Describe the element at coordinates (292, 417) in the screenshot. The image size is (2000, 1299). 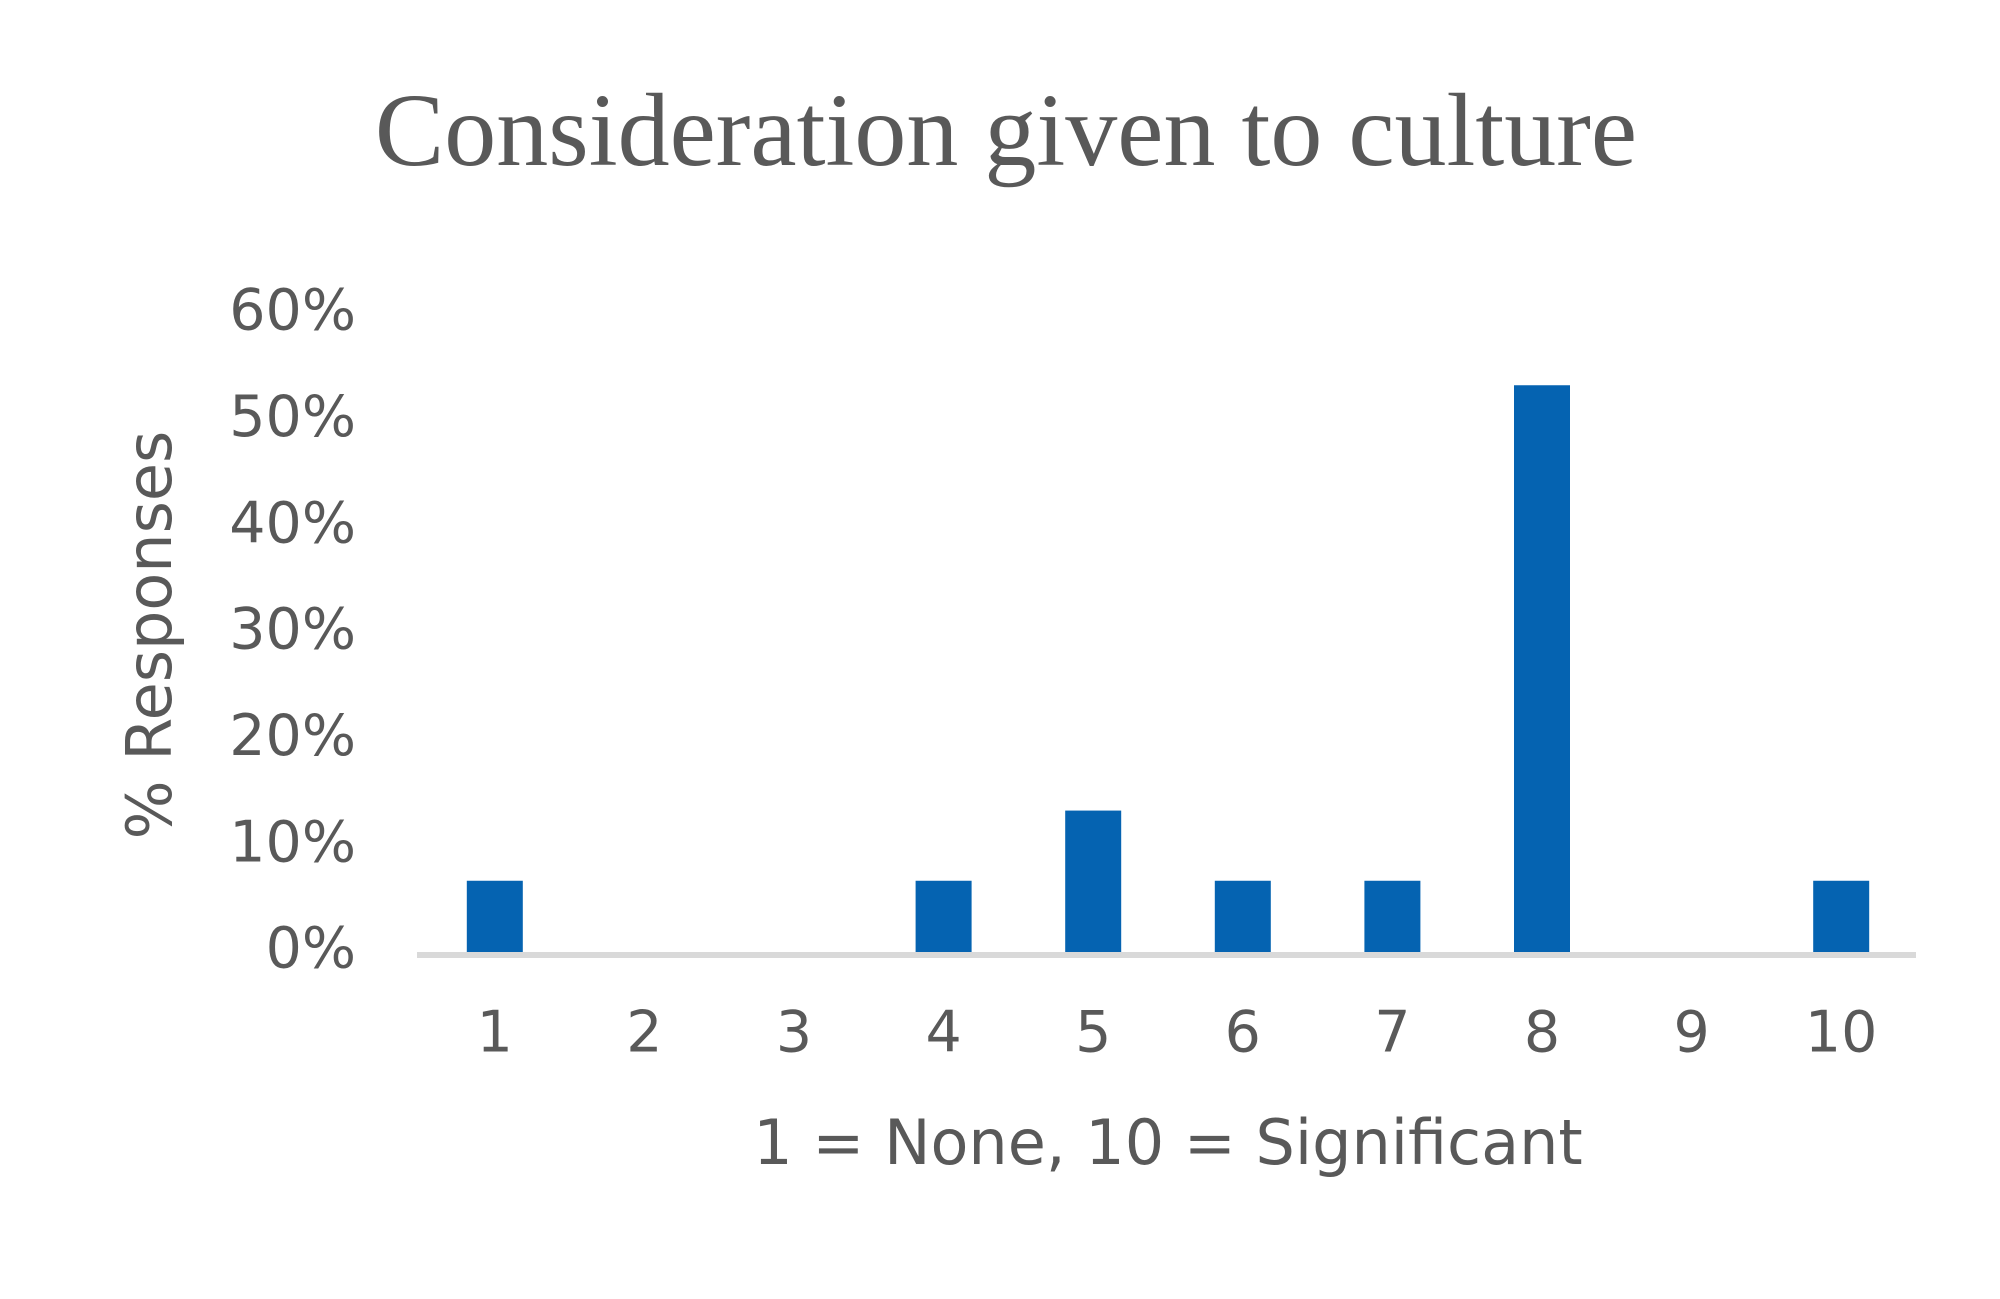
I see `y-tick-label: 50%` at that location.